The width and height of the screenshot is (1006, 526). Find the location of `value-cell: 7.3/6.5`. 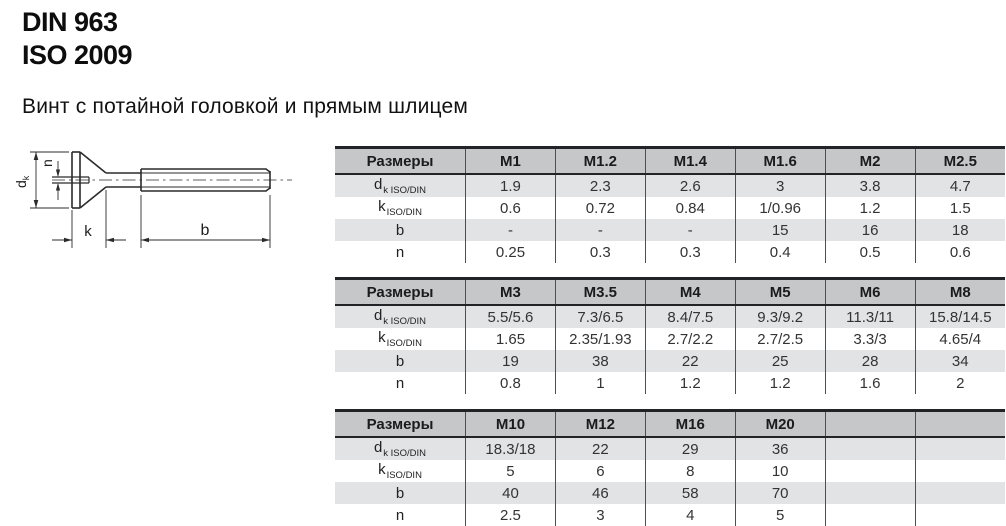

value-cell: 7.3/6.5 is located at coordinates (600, 316).